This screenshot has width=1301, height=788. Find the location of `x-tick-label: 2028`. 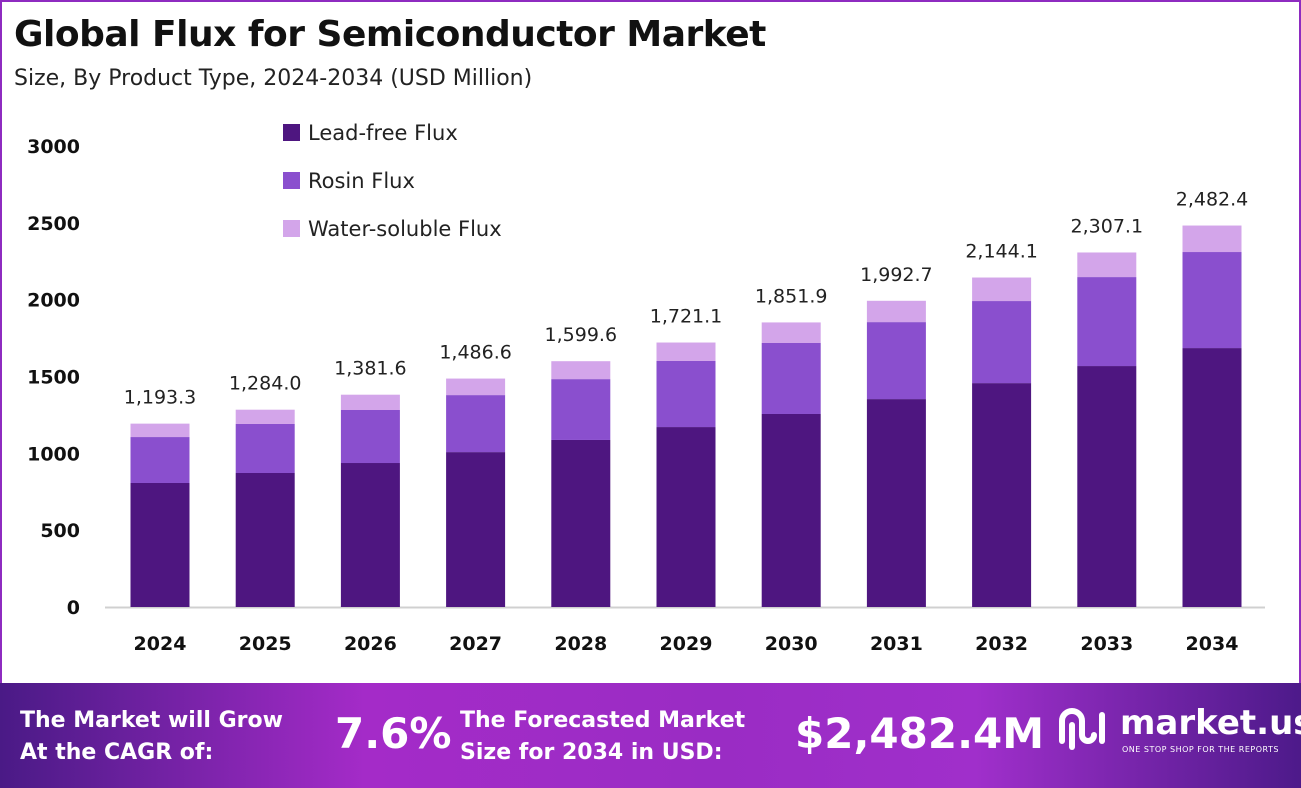

x-tick-label: 2028 is located at coordinates (580, 644).